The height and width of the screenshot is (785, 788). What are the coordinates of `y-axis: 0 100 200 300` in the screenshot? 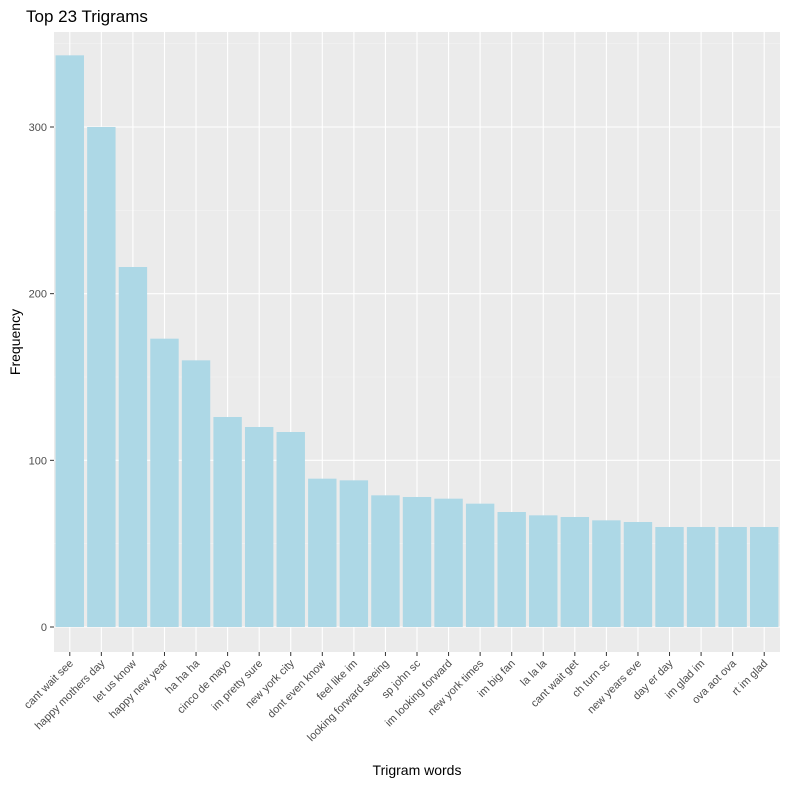 It's located at (41, 378).